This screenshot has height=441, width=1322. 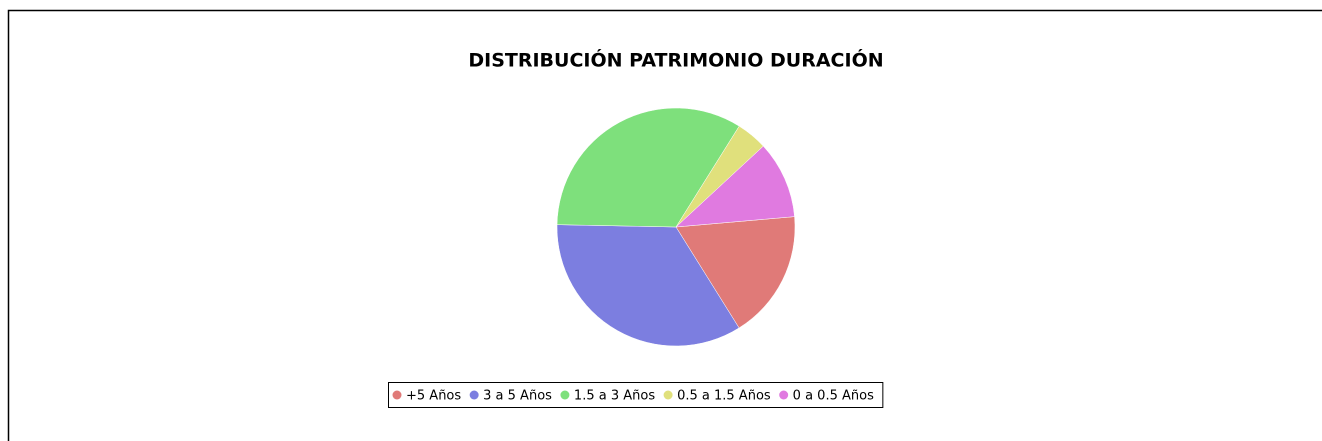 What do you see at coordinates (724, 396) in the screenshot?
I see `legend-label: 0.5 a 1.5 Años` at bounding box center [724, 396].